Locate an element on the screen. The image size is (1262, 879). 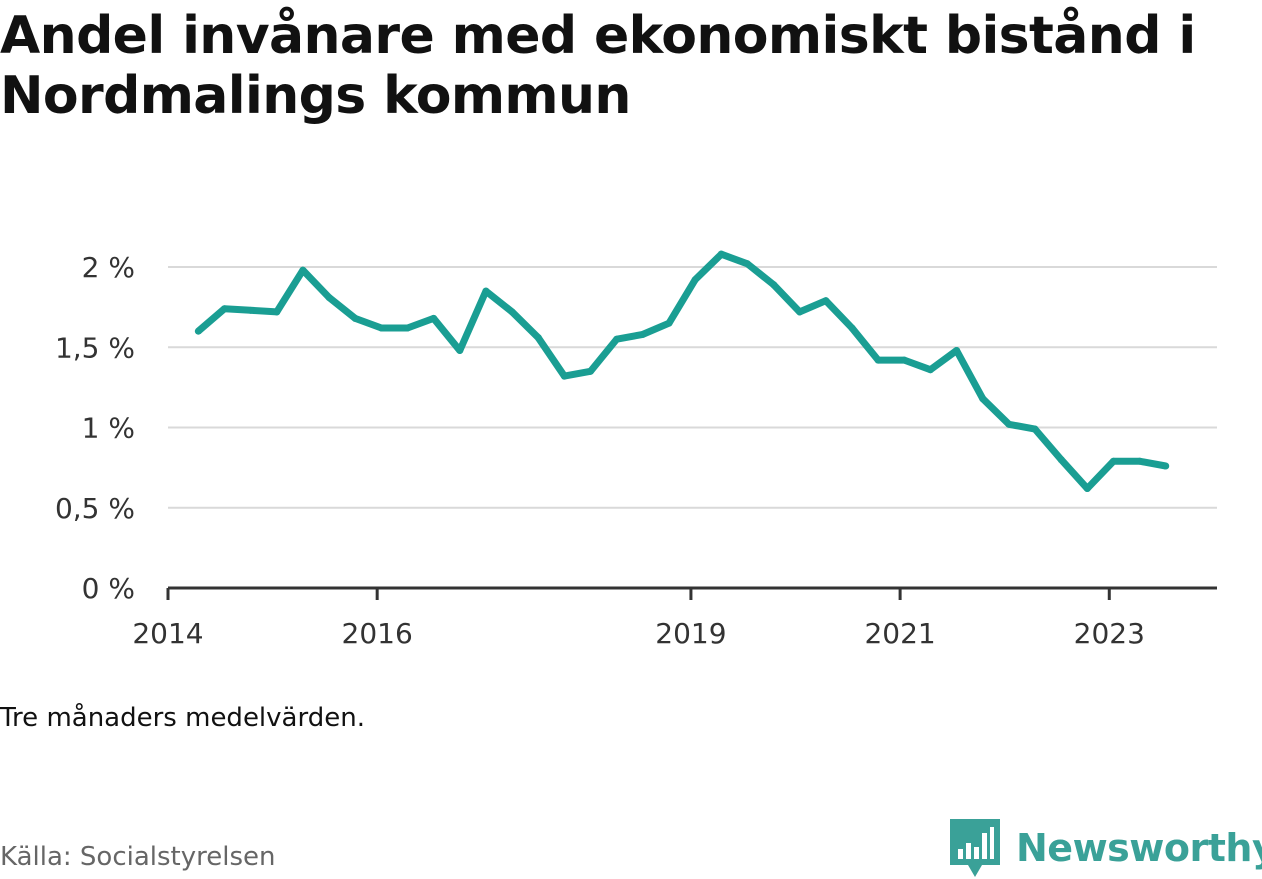
brand-name: Newsworthy is located at coordinates (1139, 848).